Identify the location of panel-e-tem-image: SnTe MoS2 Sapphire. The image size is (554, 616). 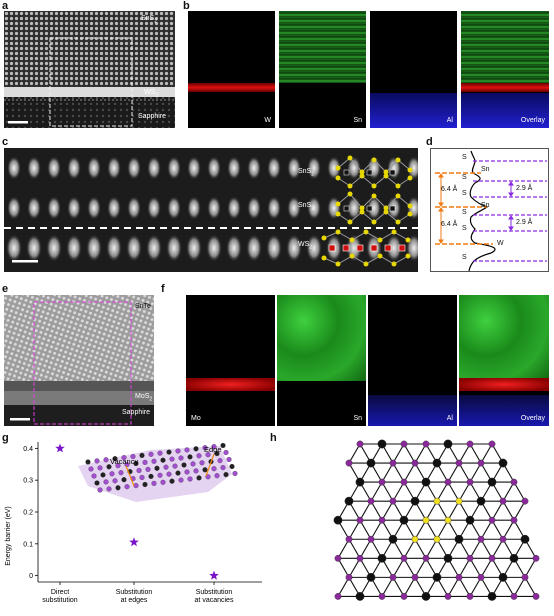
(79, 360).